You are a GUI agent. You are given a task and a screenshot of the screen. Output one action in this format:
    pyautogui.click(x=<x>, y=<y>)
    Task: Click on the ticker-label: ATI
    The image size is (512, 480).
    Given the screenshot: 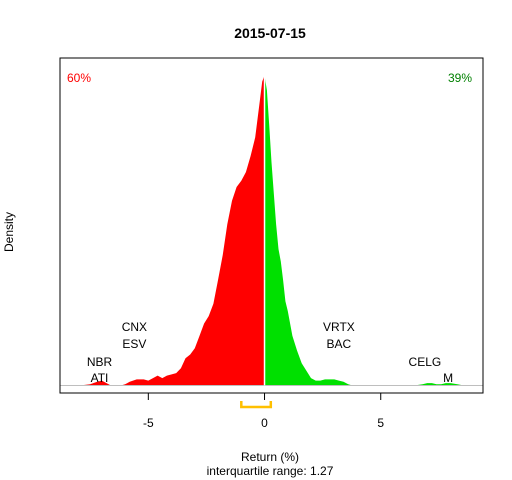 What is the action you would take?
    pyautogui.click(x=100, y=378)
    